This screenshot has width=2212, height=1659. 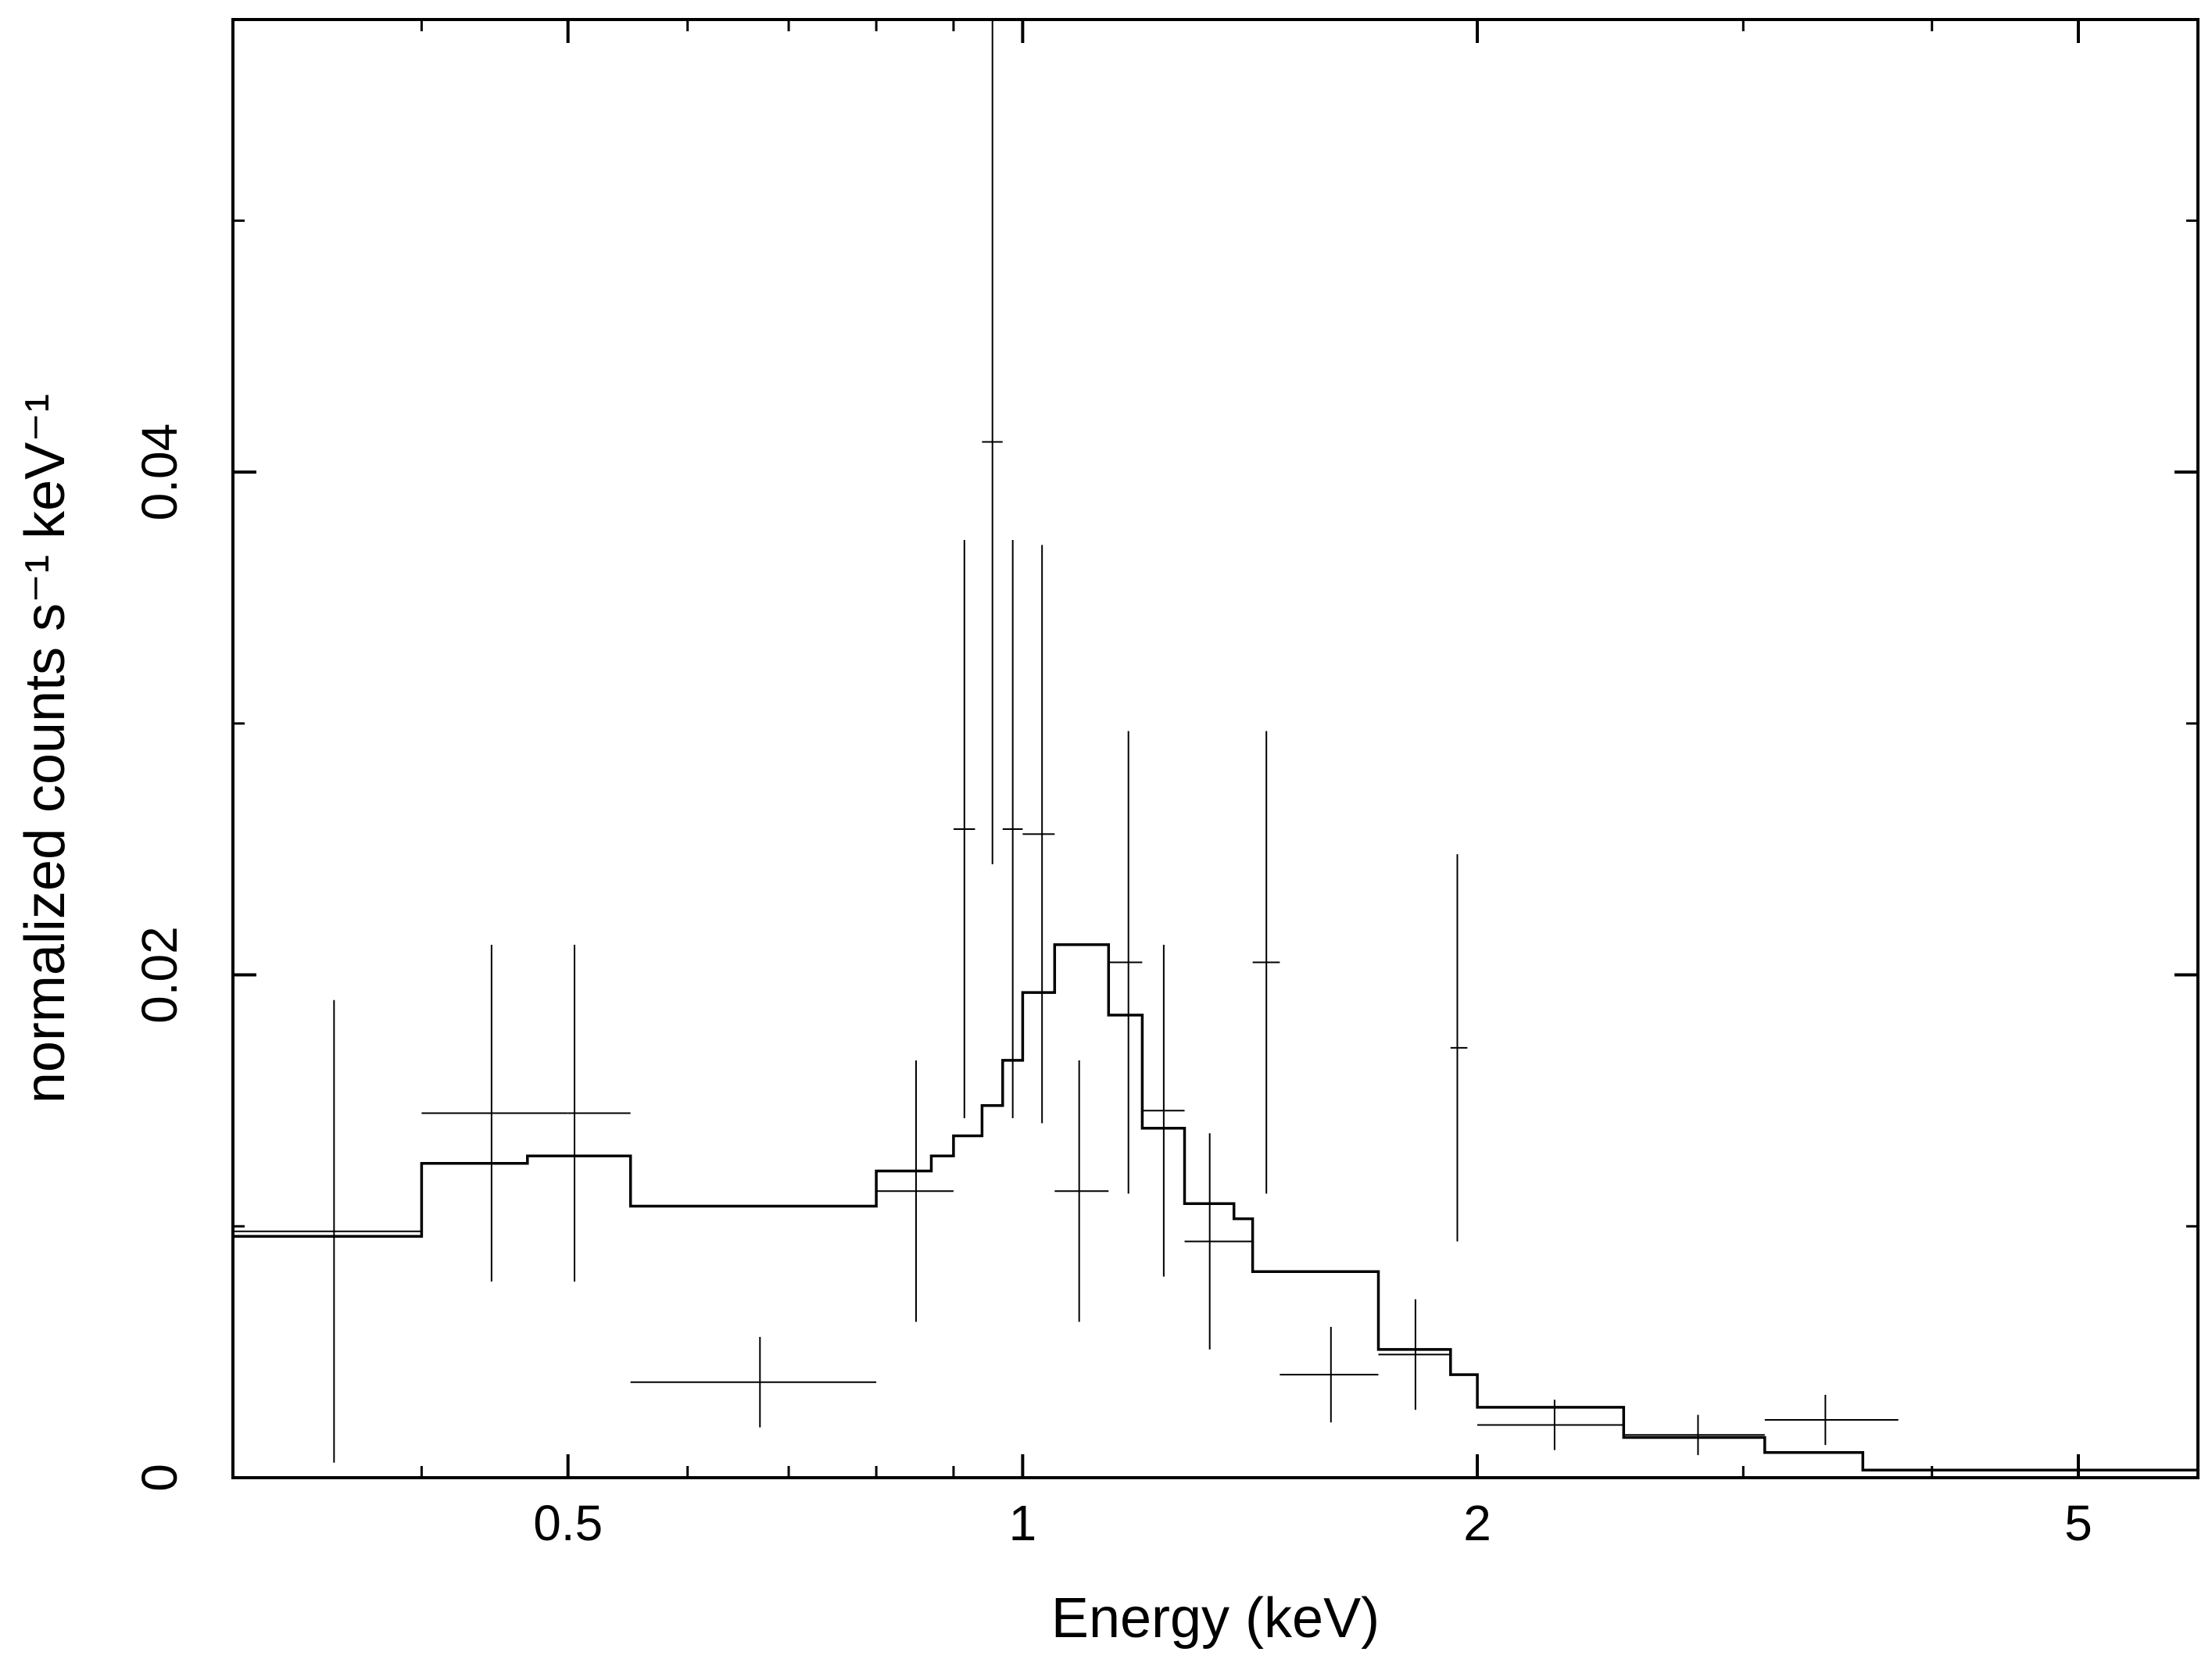 What do you see at coordinates (159, 1478) in the screenshot?
I see `y-tick-label: 0` at bounding box center [159, 1478].